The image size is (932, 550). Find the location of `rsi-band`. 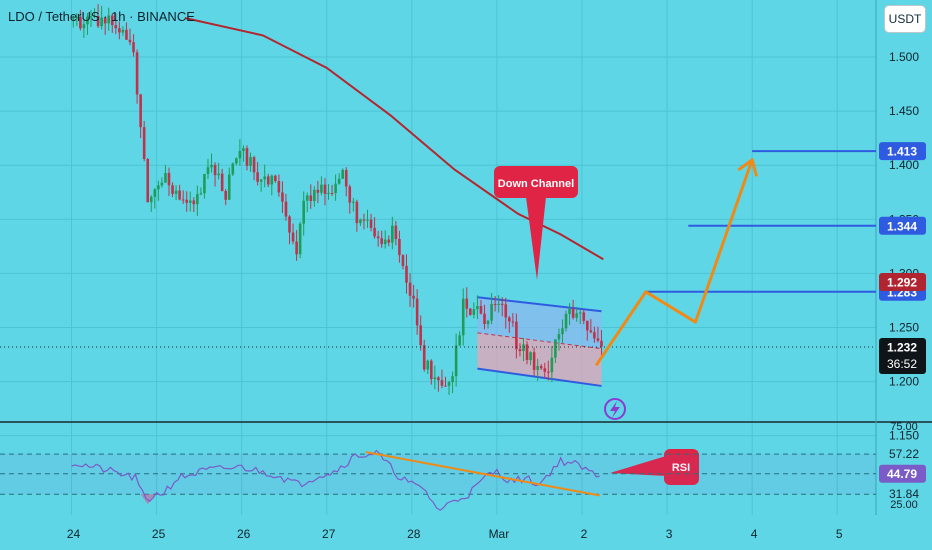

rsi-band is located at coordinates (438, 474).